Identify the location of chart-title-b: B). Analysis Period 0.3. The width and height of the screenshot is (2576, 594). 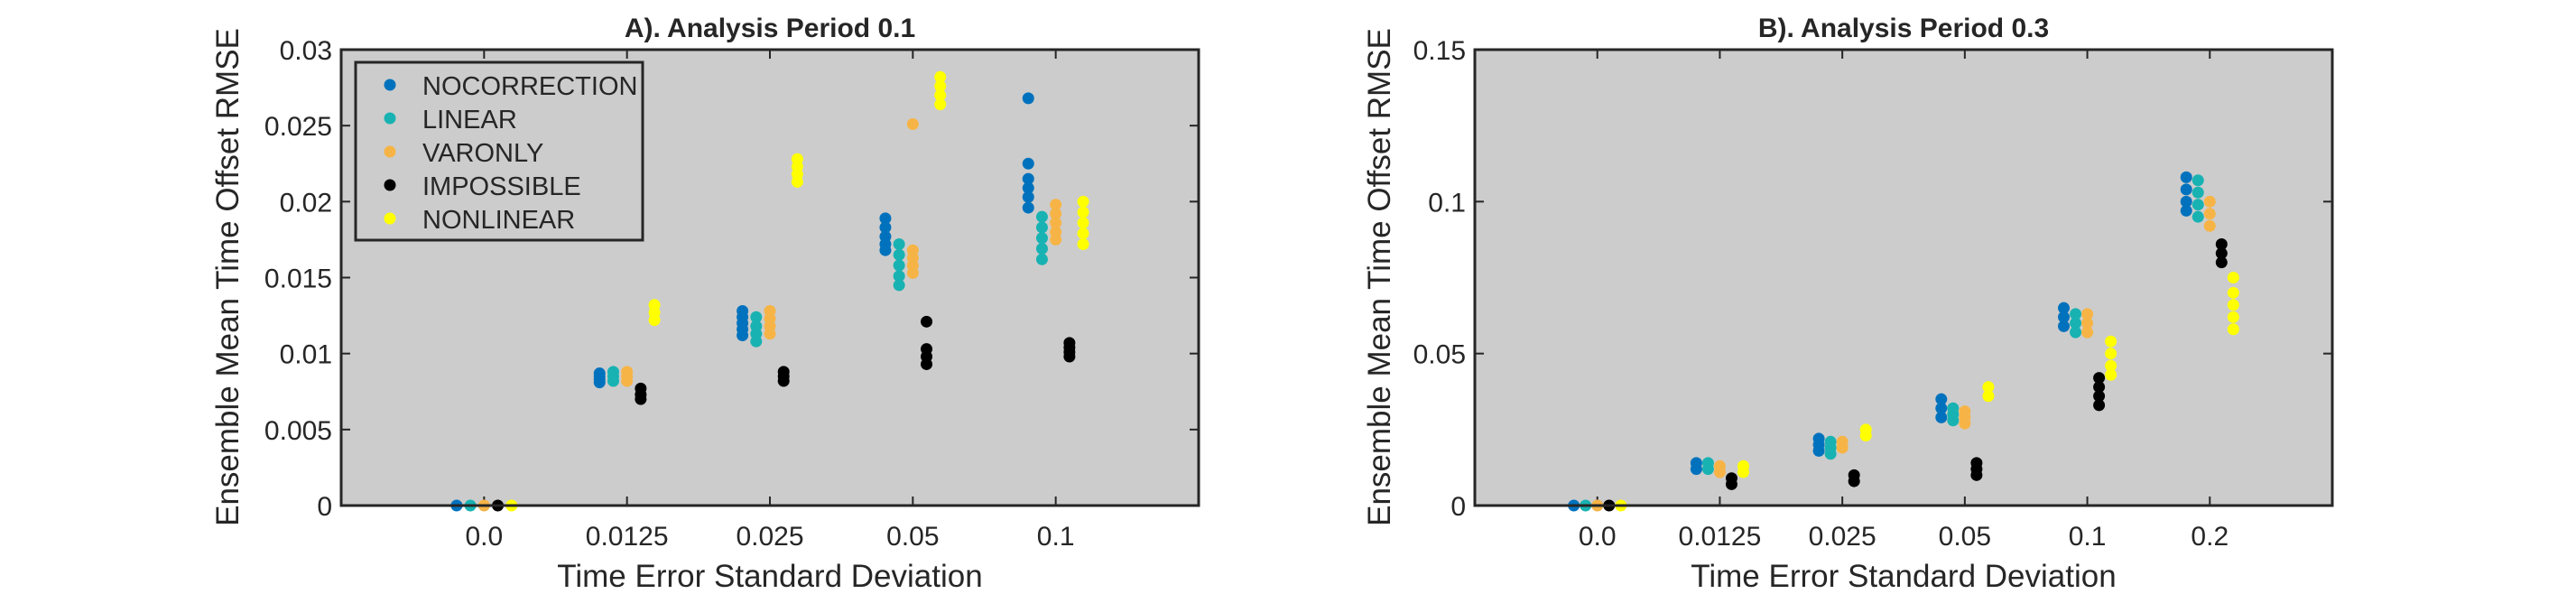
(1904, 28).